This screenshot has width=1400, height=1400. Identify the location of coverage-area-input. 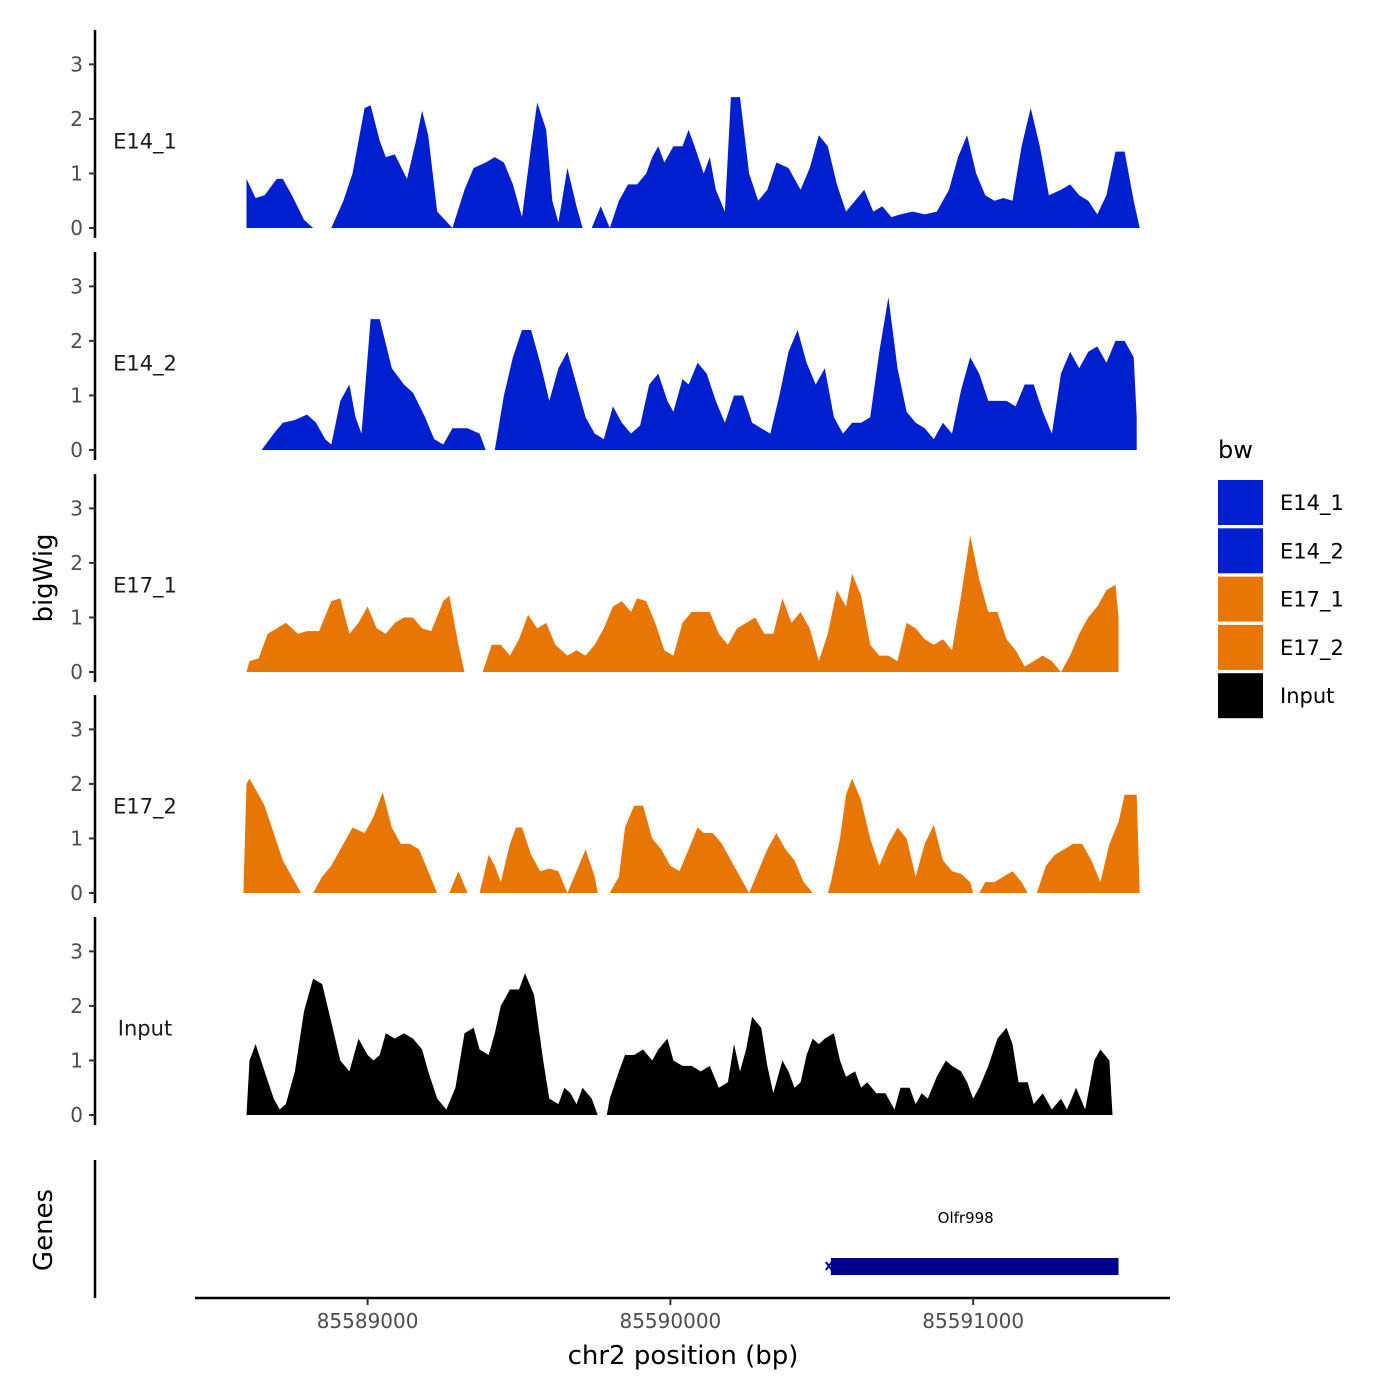
(679, 1044).